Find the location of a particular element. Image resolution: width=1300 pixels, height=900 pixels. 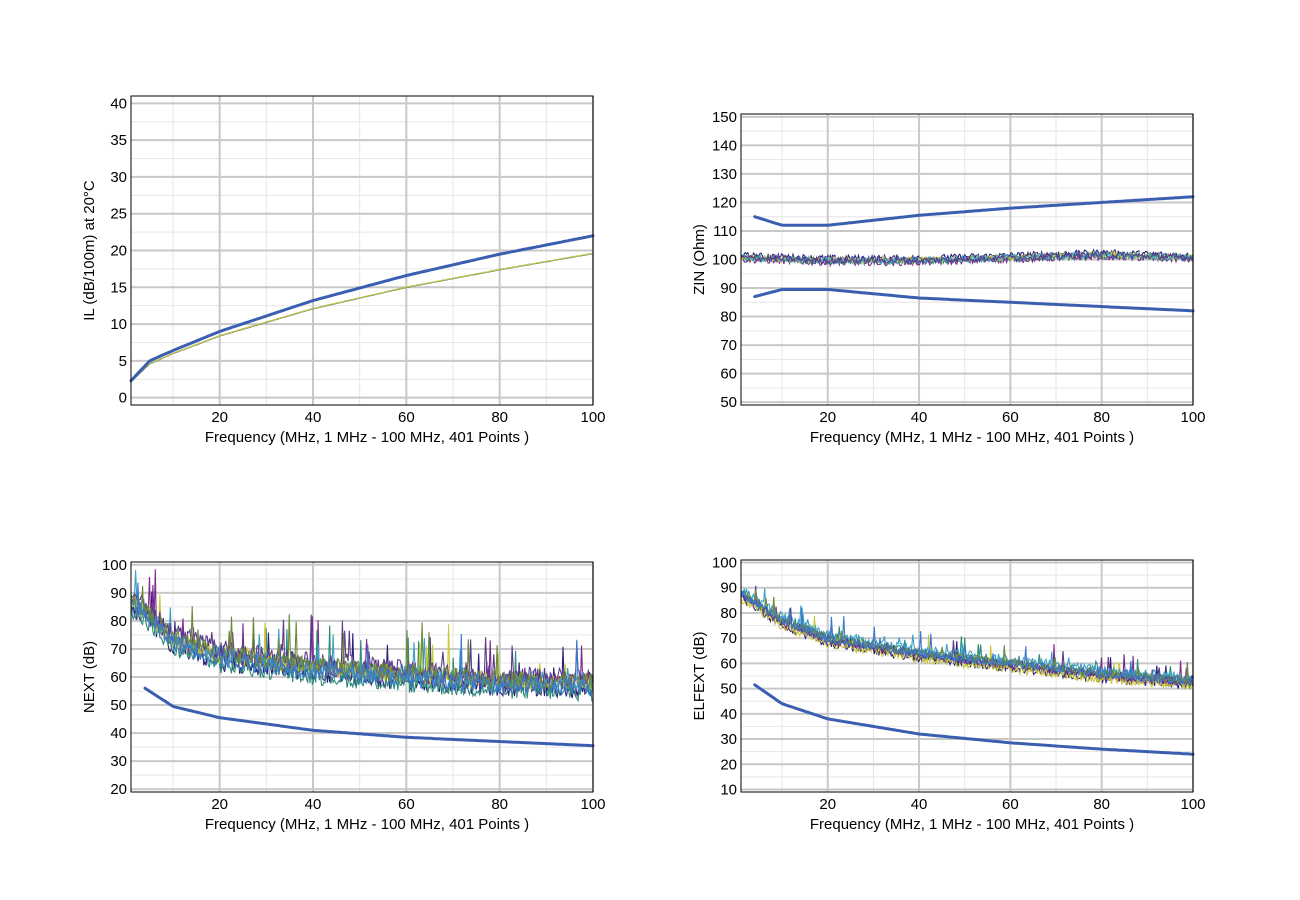

y-tick-label: 130 is located at coordinates (724, 174).